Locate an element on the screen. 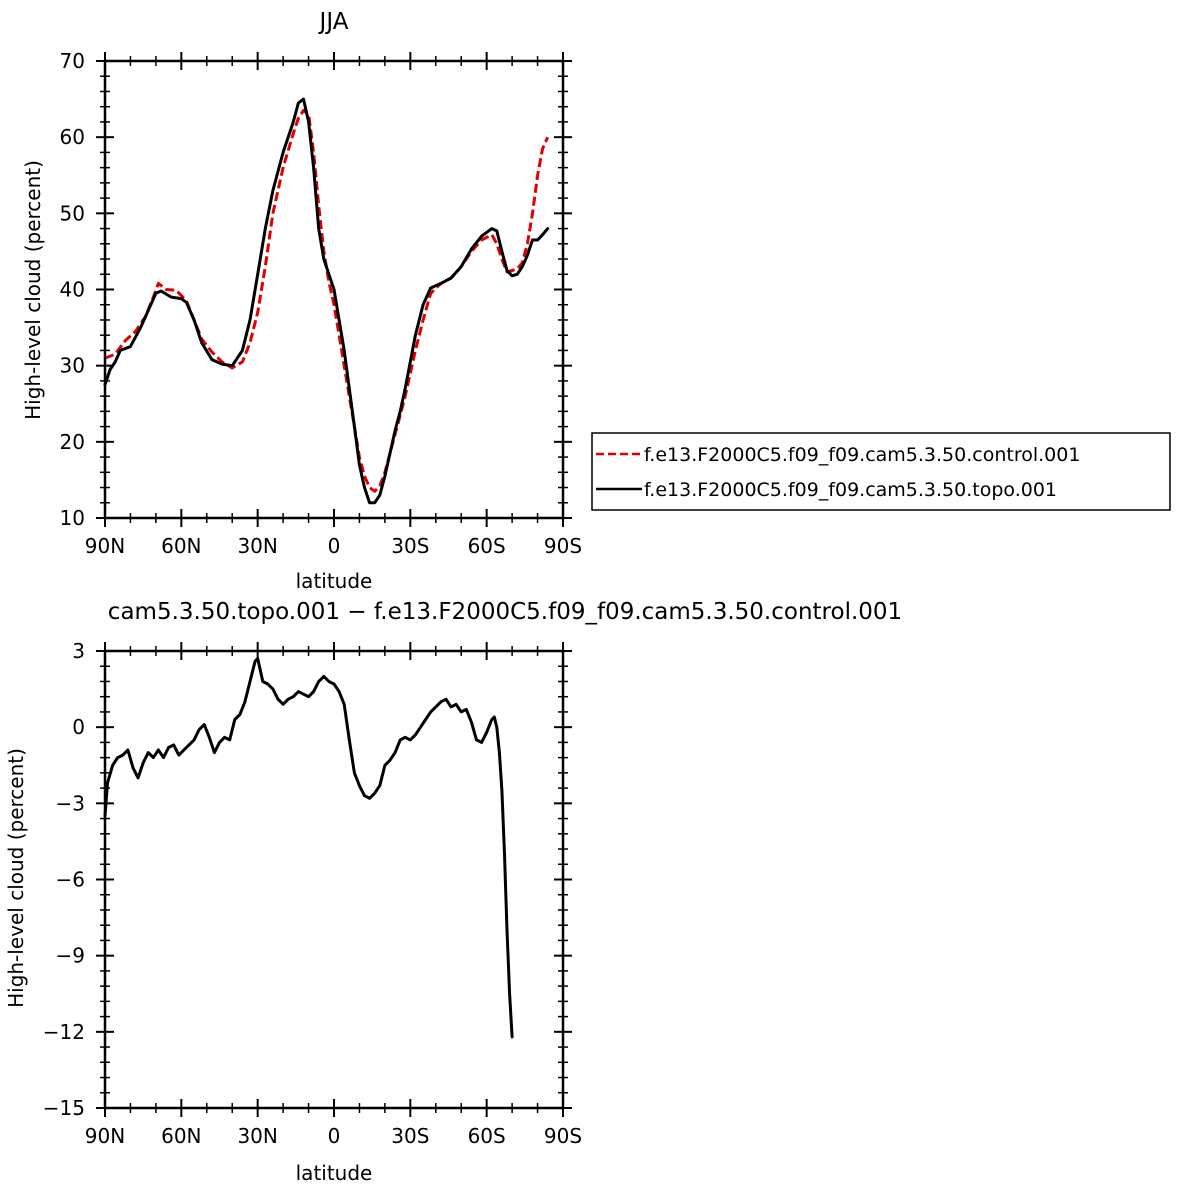 The height and width of the screenshot is (1191, 1191). top-y-tick-labels: 10 20 30 40 50 60 70 is located at coordinates (72, 289).